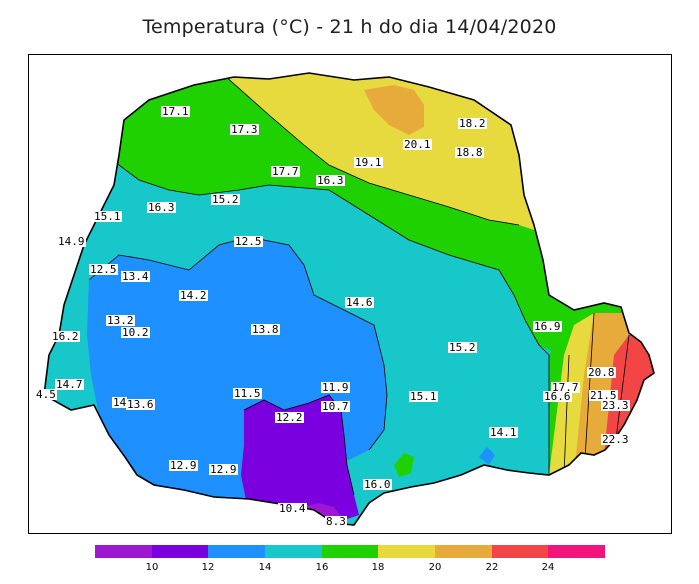 This screenshot has width=699, height=584. I want to click on station-label: 16.2, so click(65, 336).